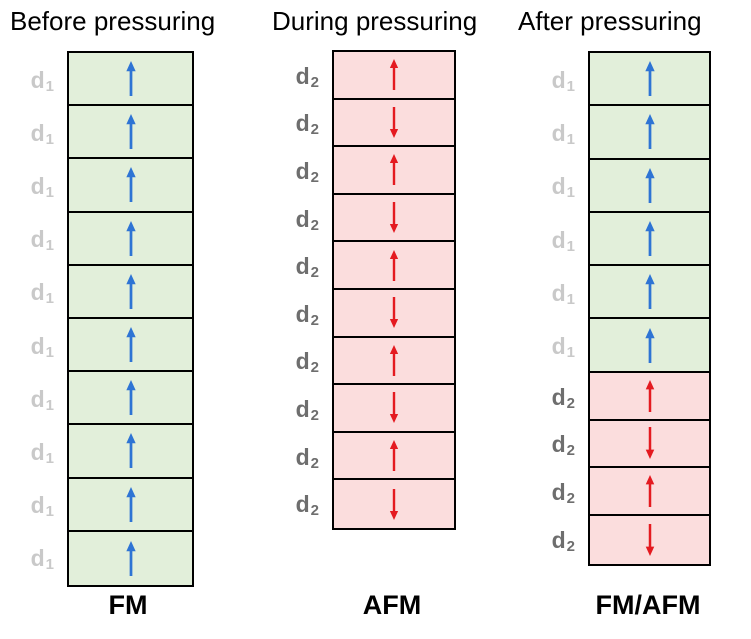  I want to click on phase-label-fm: FM, so click(128, 605).